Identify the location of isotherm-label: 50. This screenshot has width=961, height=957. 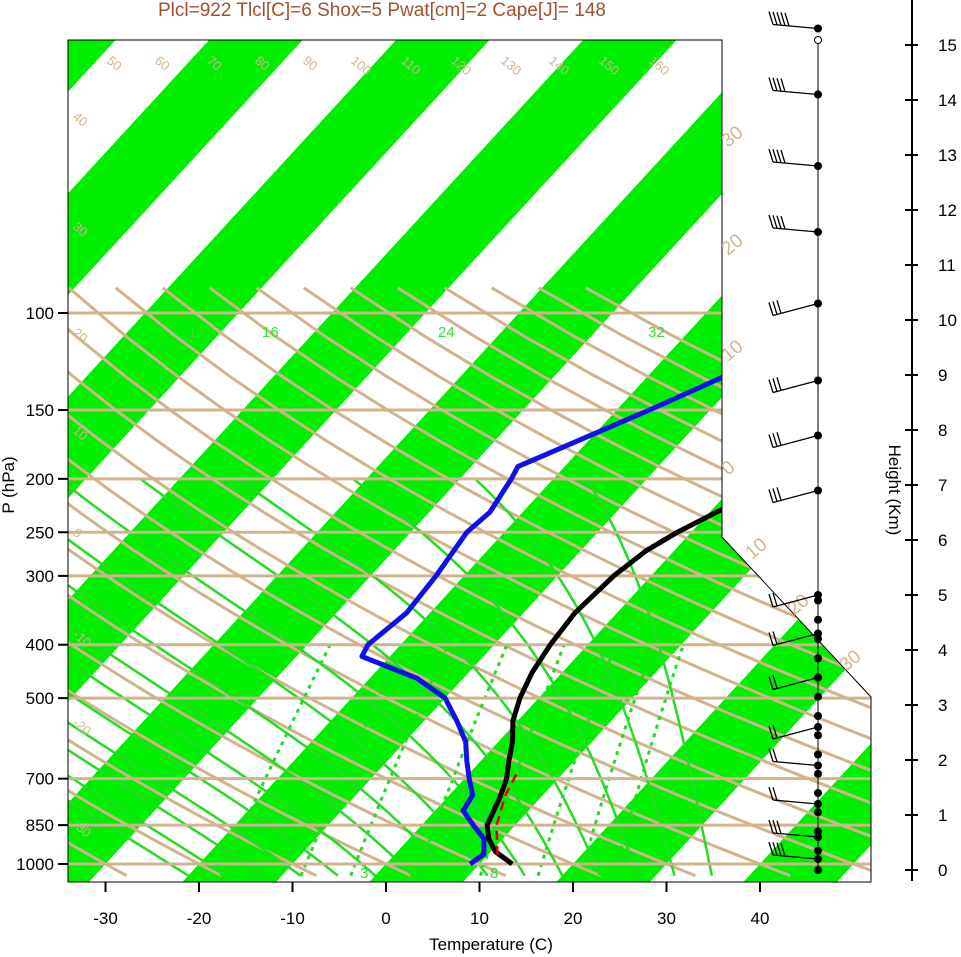
(114, 63).